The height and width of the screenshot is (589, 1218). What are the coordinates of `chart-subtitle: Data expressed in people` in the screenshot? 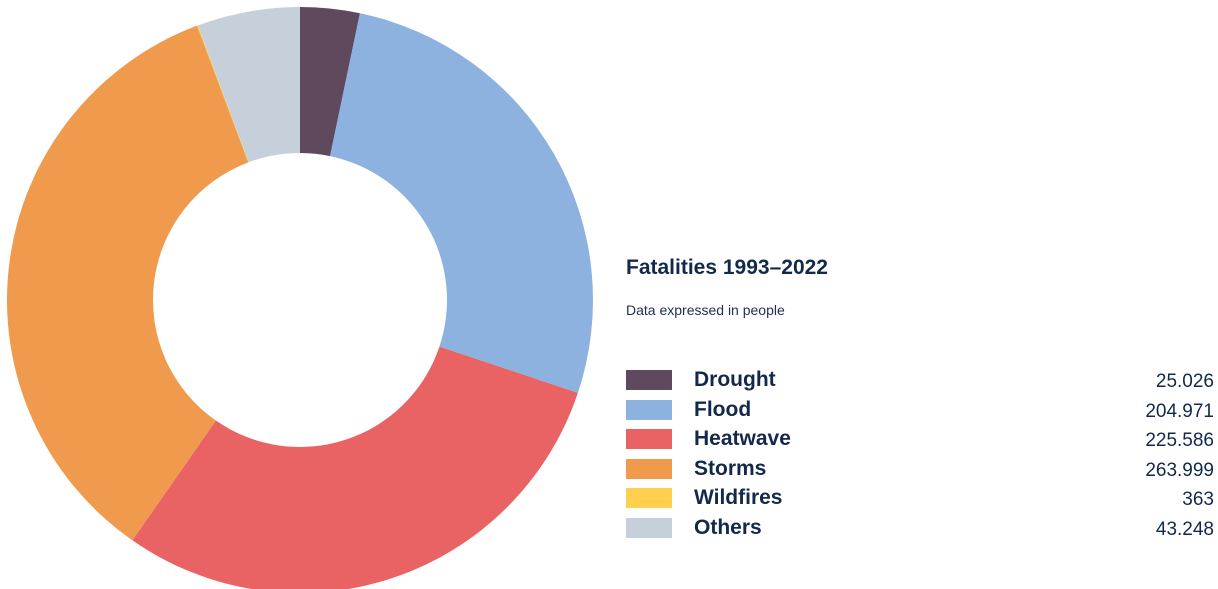 It's located at (705, 310).